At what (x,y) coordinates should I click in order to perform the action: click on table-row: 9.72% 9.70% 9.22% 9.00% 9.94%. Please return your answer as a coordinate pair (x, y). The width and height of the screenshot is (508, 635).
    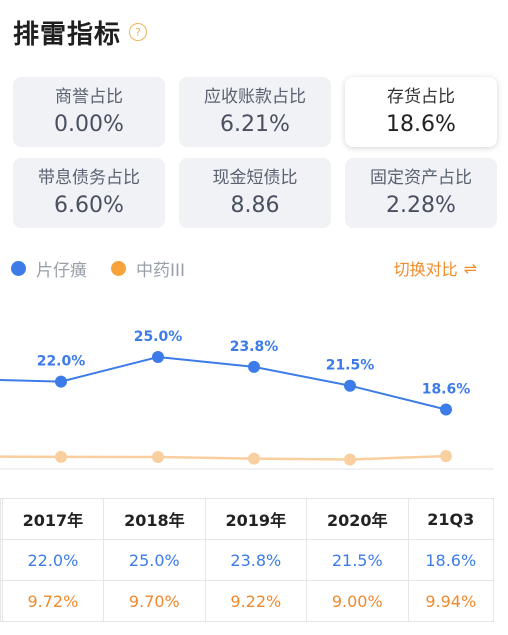
    Looking at the image, I should click on (247, 601).